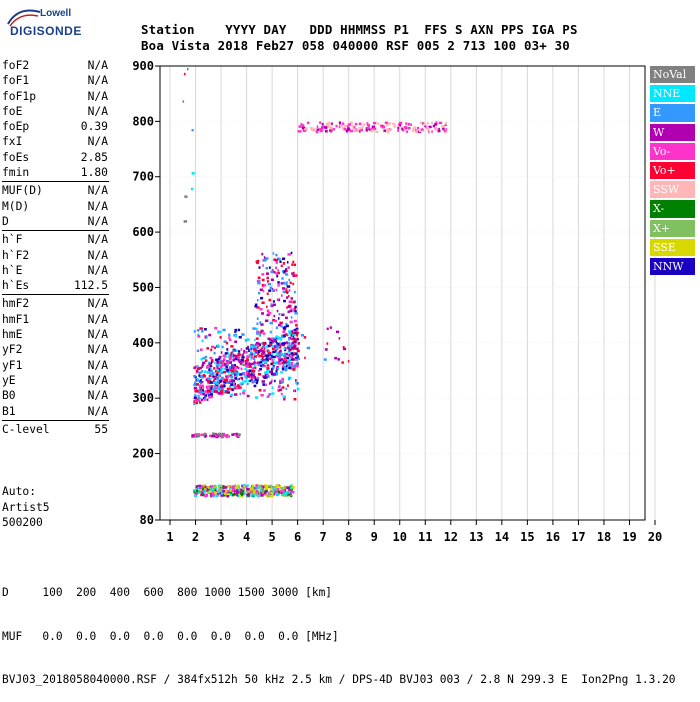 The width and height of the screenshot is (700, 702). I want to click on x-tick-label: 13, so click(476, 537).